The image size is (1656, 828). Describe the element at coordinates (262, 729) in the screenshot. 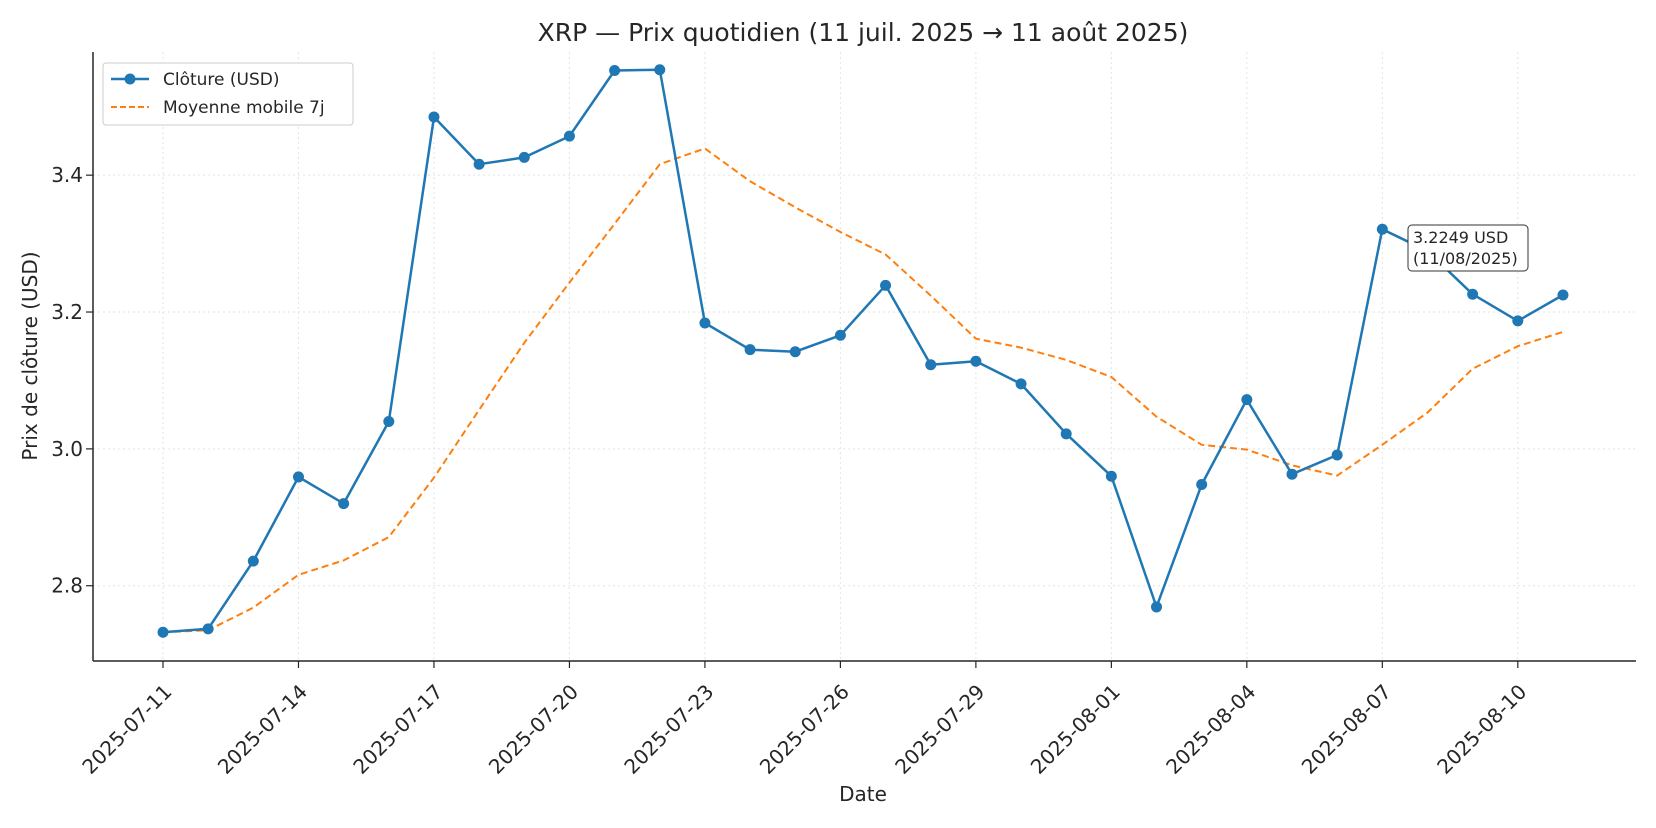

I see `x-tick-label: 2025-07-14` at that location.